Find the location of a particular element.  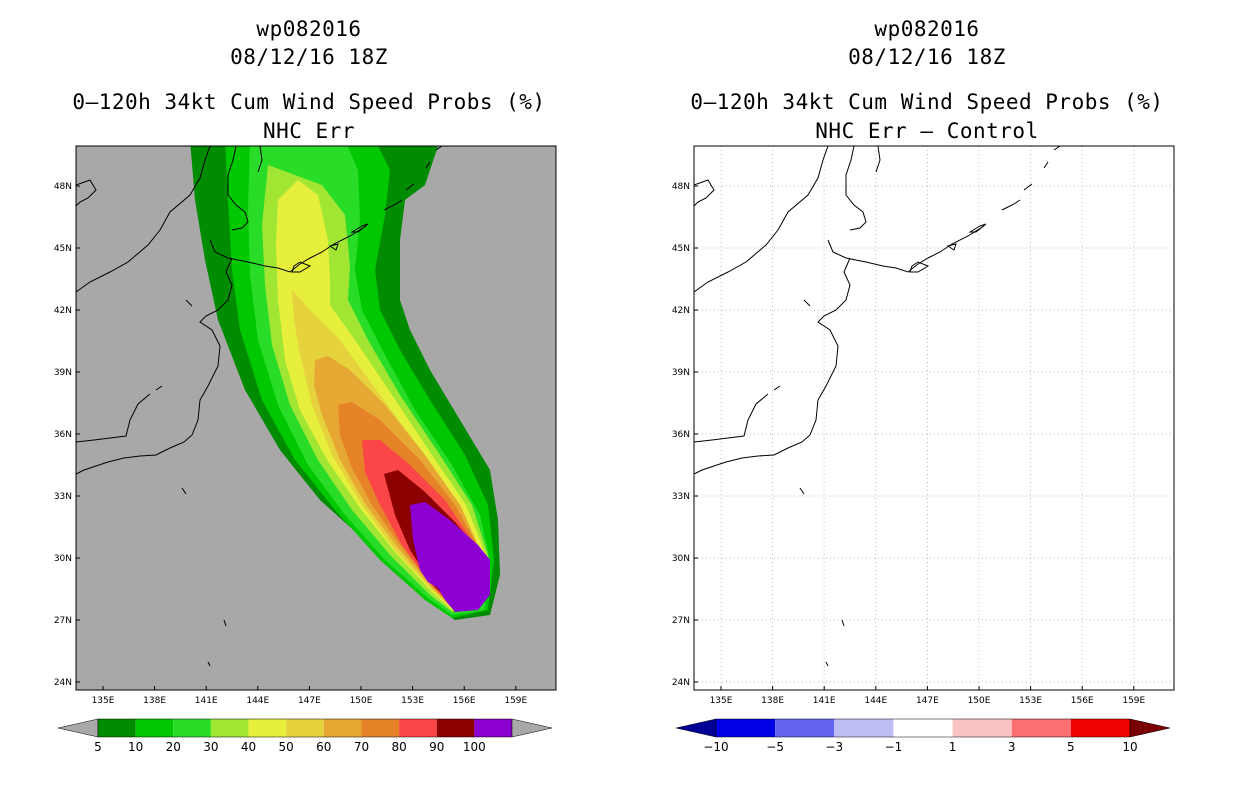

right-colorbar-label: 5 is located at coordinates (1071, 747).